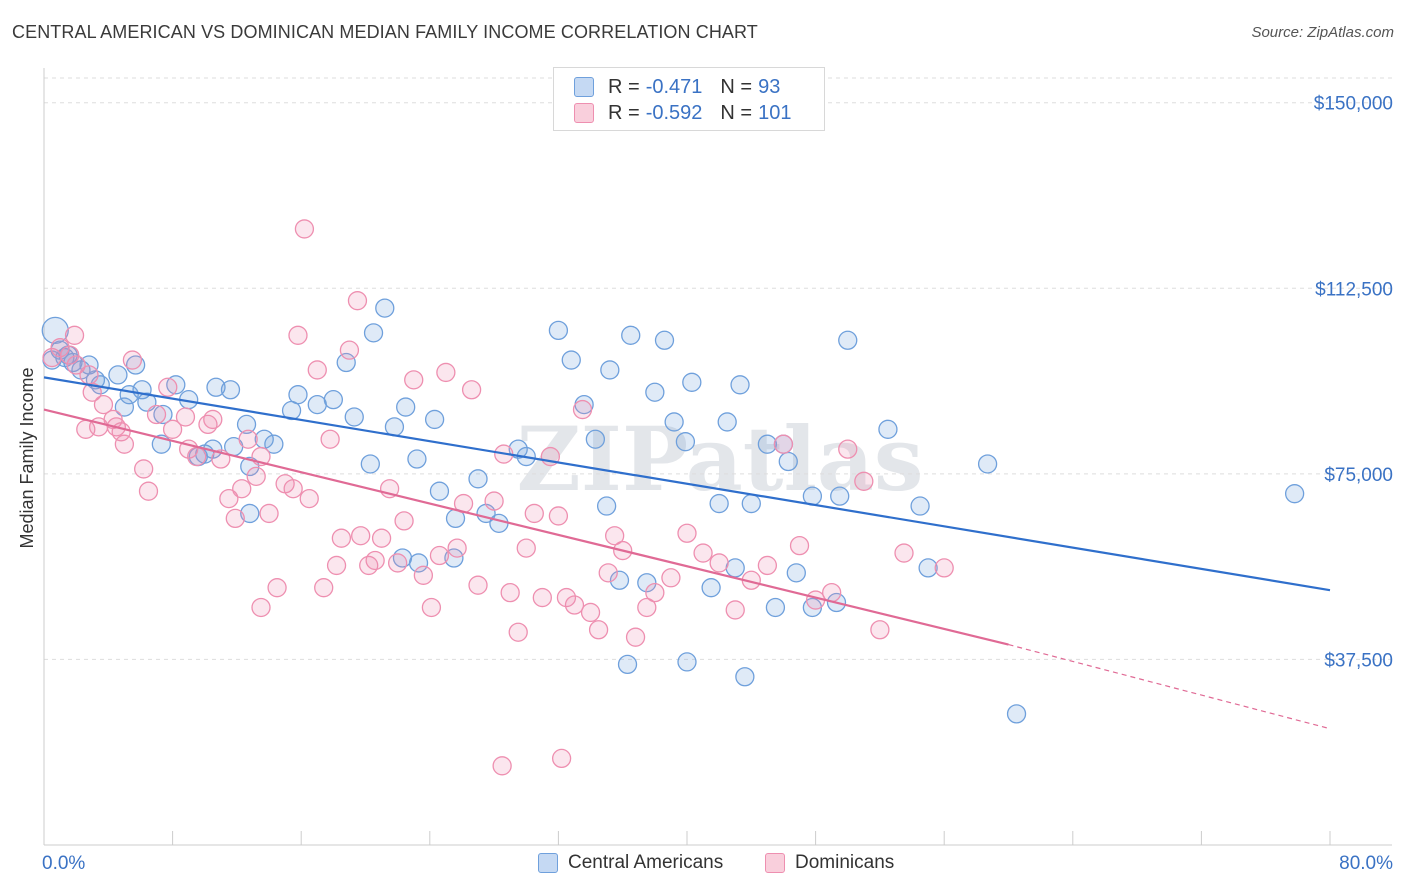 This screenshot has height=892, width=1406. I want to click on bottom-legend-label: Dominicans, so click(845, 862).